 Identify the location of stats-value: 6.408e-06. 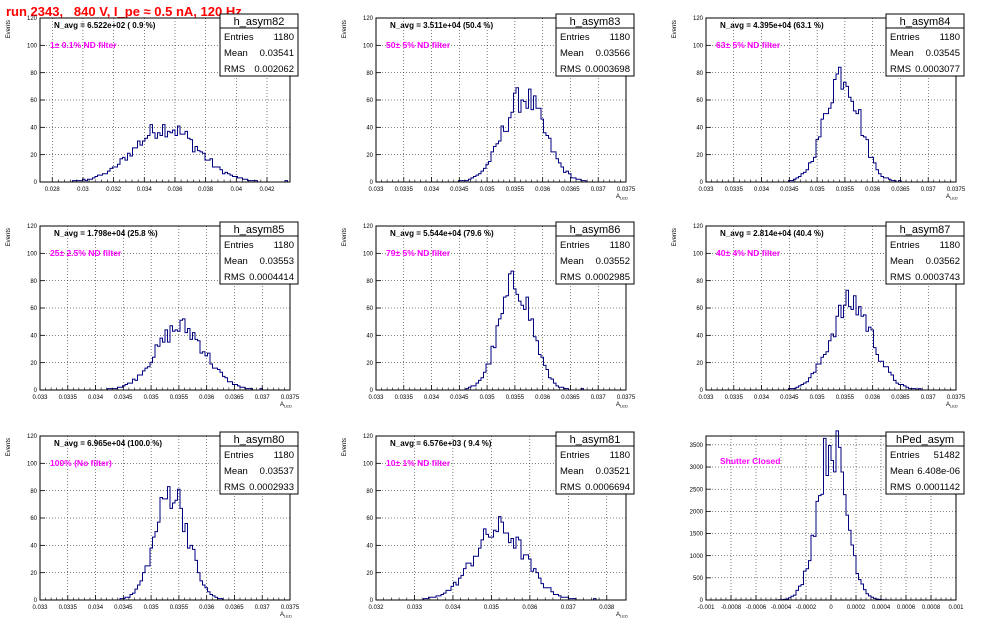
(938, 471).